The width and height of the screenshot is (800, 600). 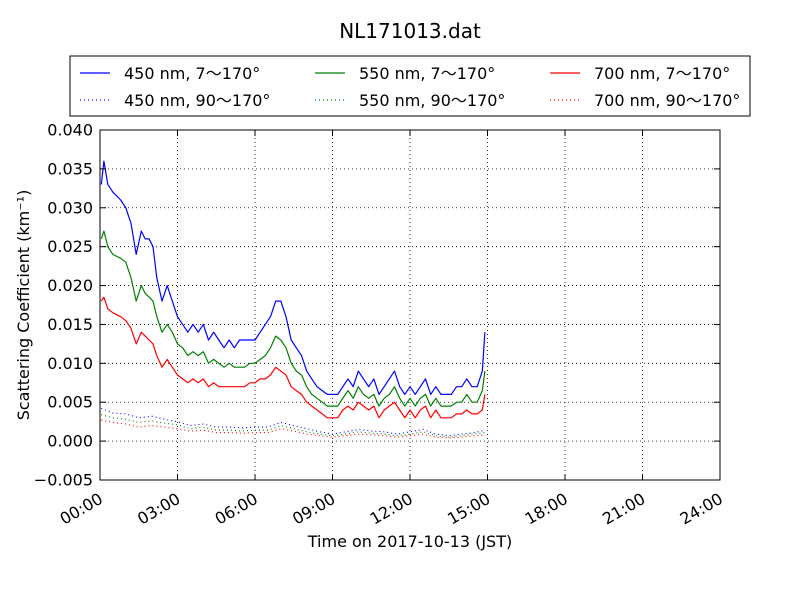 I want to click on y-tick-label: 0.025, so click(x=70, y=246).